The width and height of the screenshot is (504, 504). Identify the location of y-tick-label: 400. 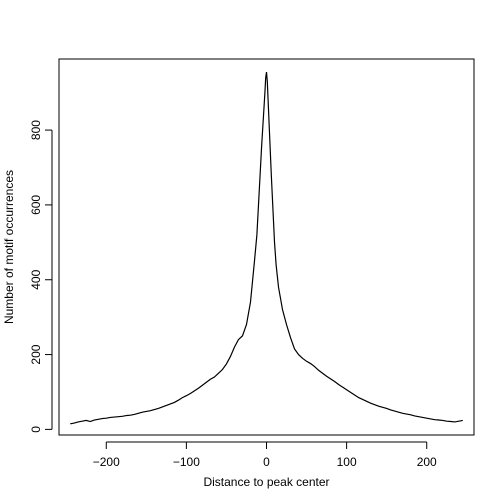
(36, 279).